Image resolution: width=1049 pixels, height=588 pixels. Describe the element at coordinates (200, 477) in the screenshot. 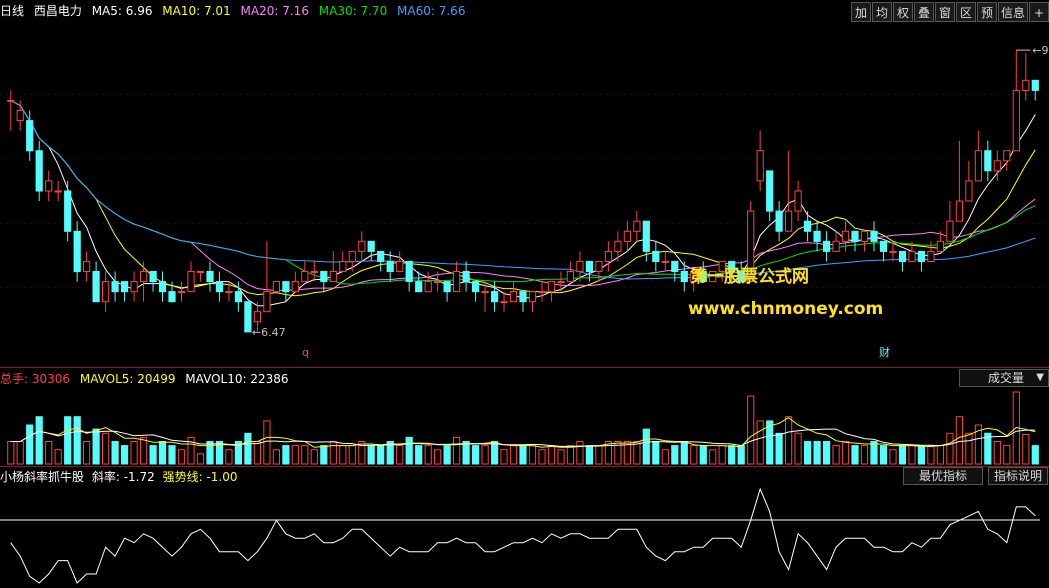

I see `strong-line-label: 强势线: -1.00` at that location.